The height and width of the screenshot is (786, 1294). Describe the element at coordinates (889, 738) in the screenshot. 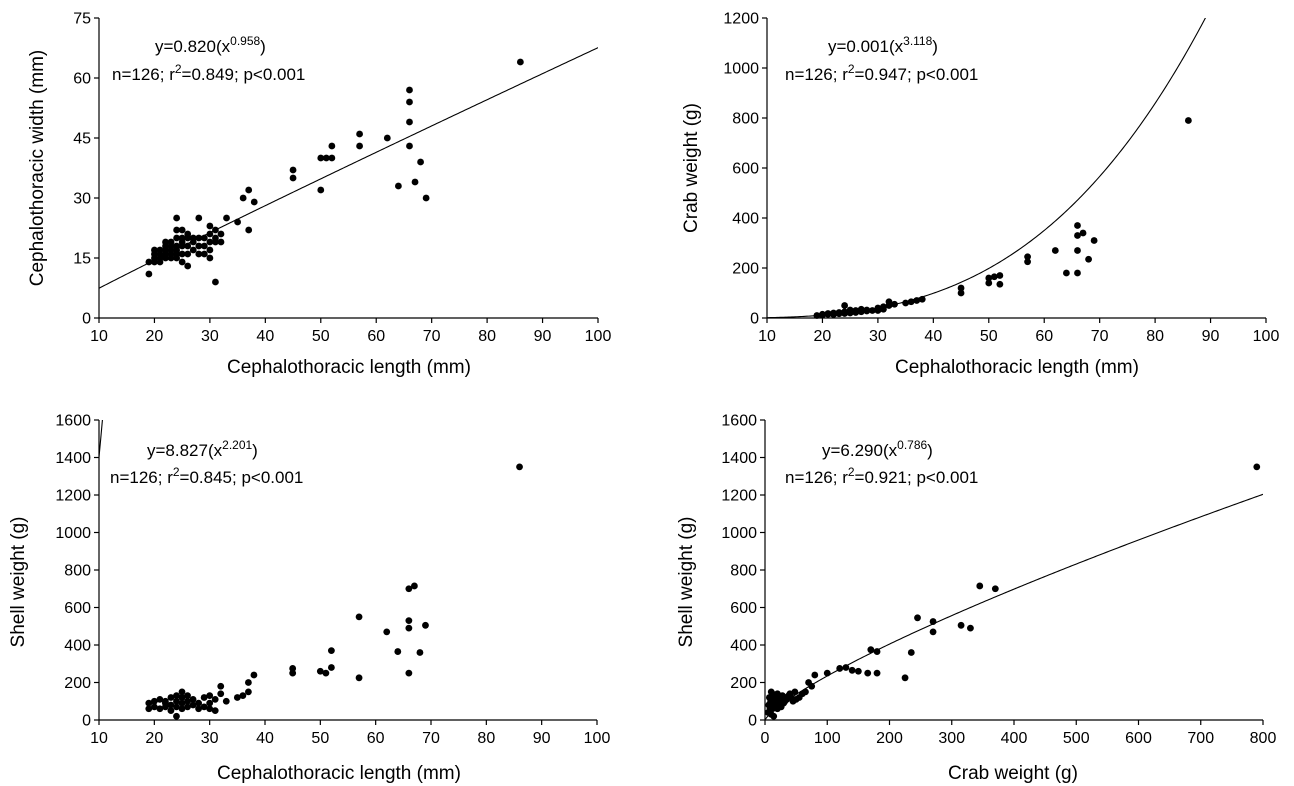

I see `x-tick-label: 200` at that location.